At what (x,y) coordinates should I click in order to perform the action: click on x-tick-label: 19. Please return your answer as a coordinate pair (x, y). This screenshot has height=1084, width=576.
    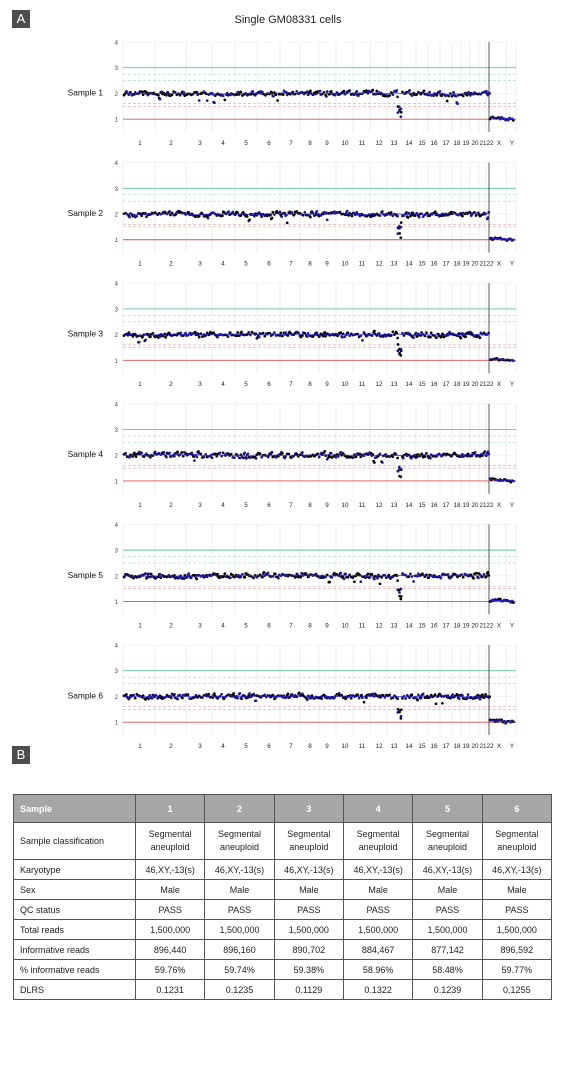
    Looking at the image, I should click on (466, 746).